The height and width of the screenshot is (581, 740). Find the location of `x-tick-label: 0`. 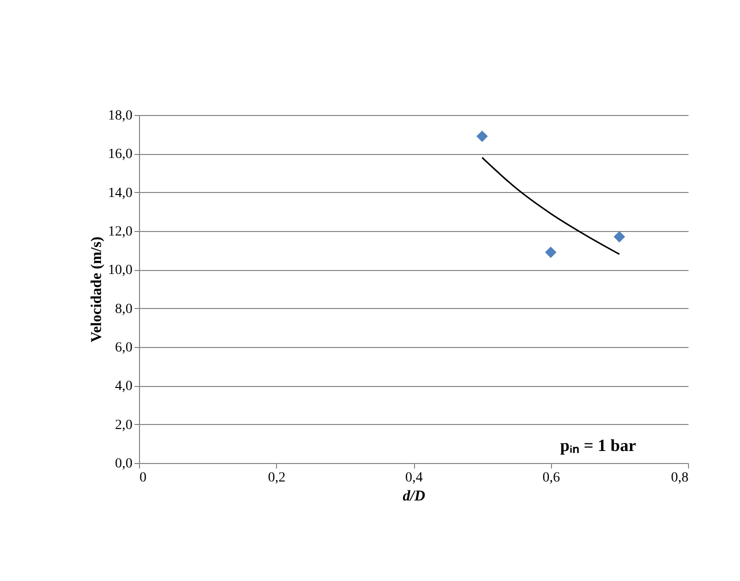

x-tick-label: 0 is located at coordinates (143, 478).